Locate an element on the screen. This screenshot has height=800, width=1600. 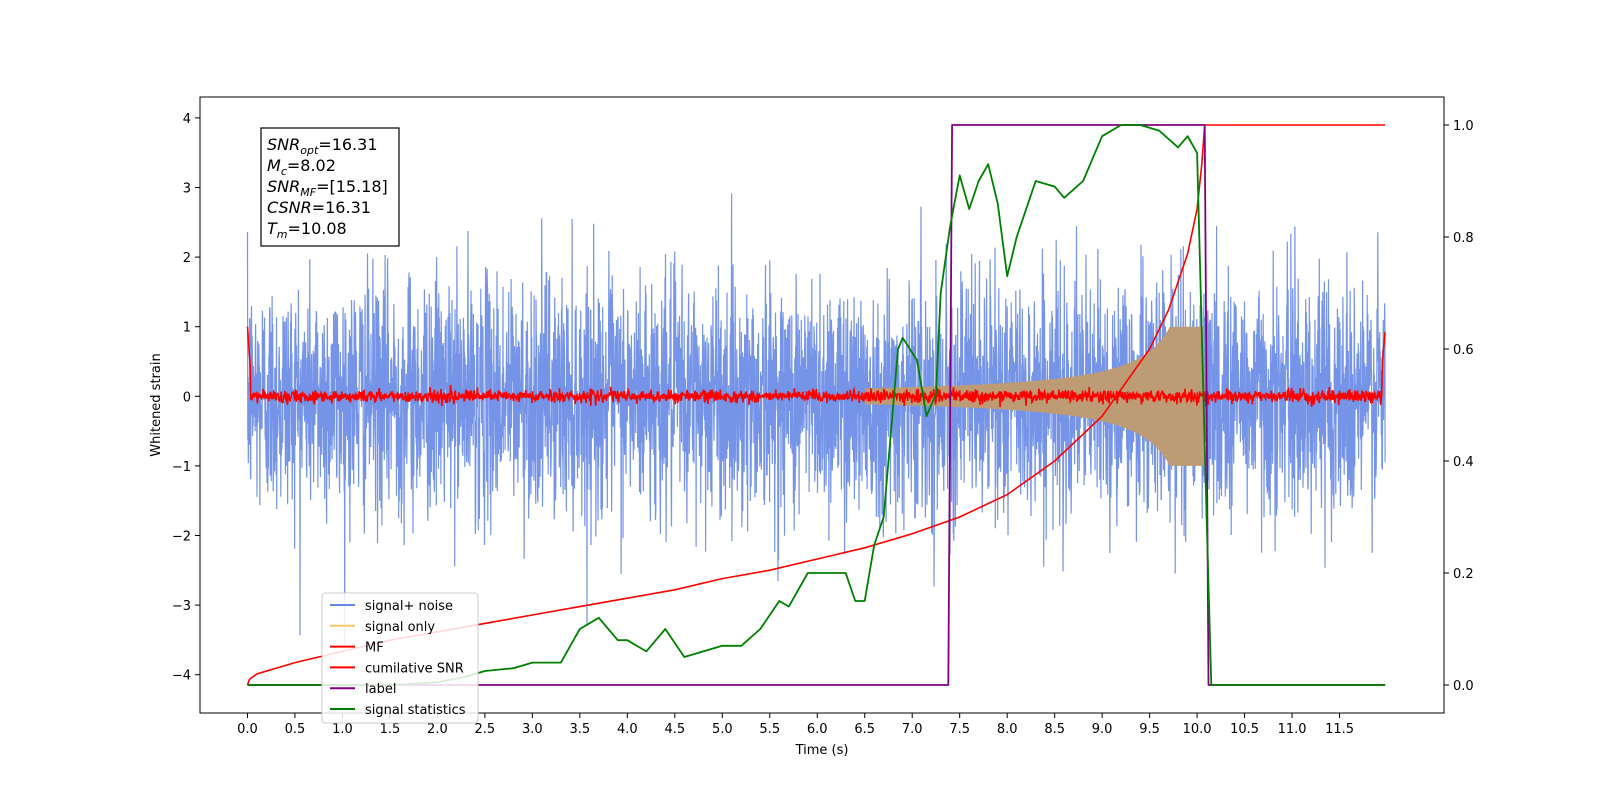
x-tick-label: 7.0 is located at coordinates (912, 729).